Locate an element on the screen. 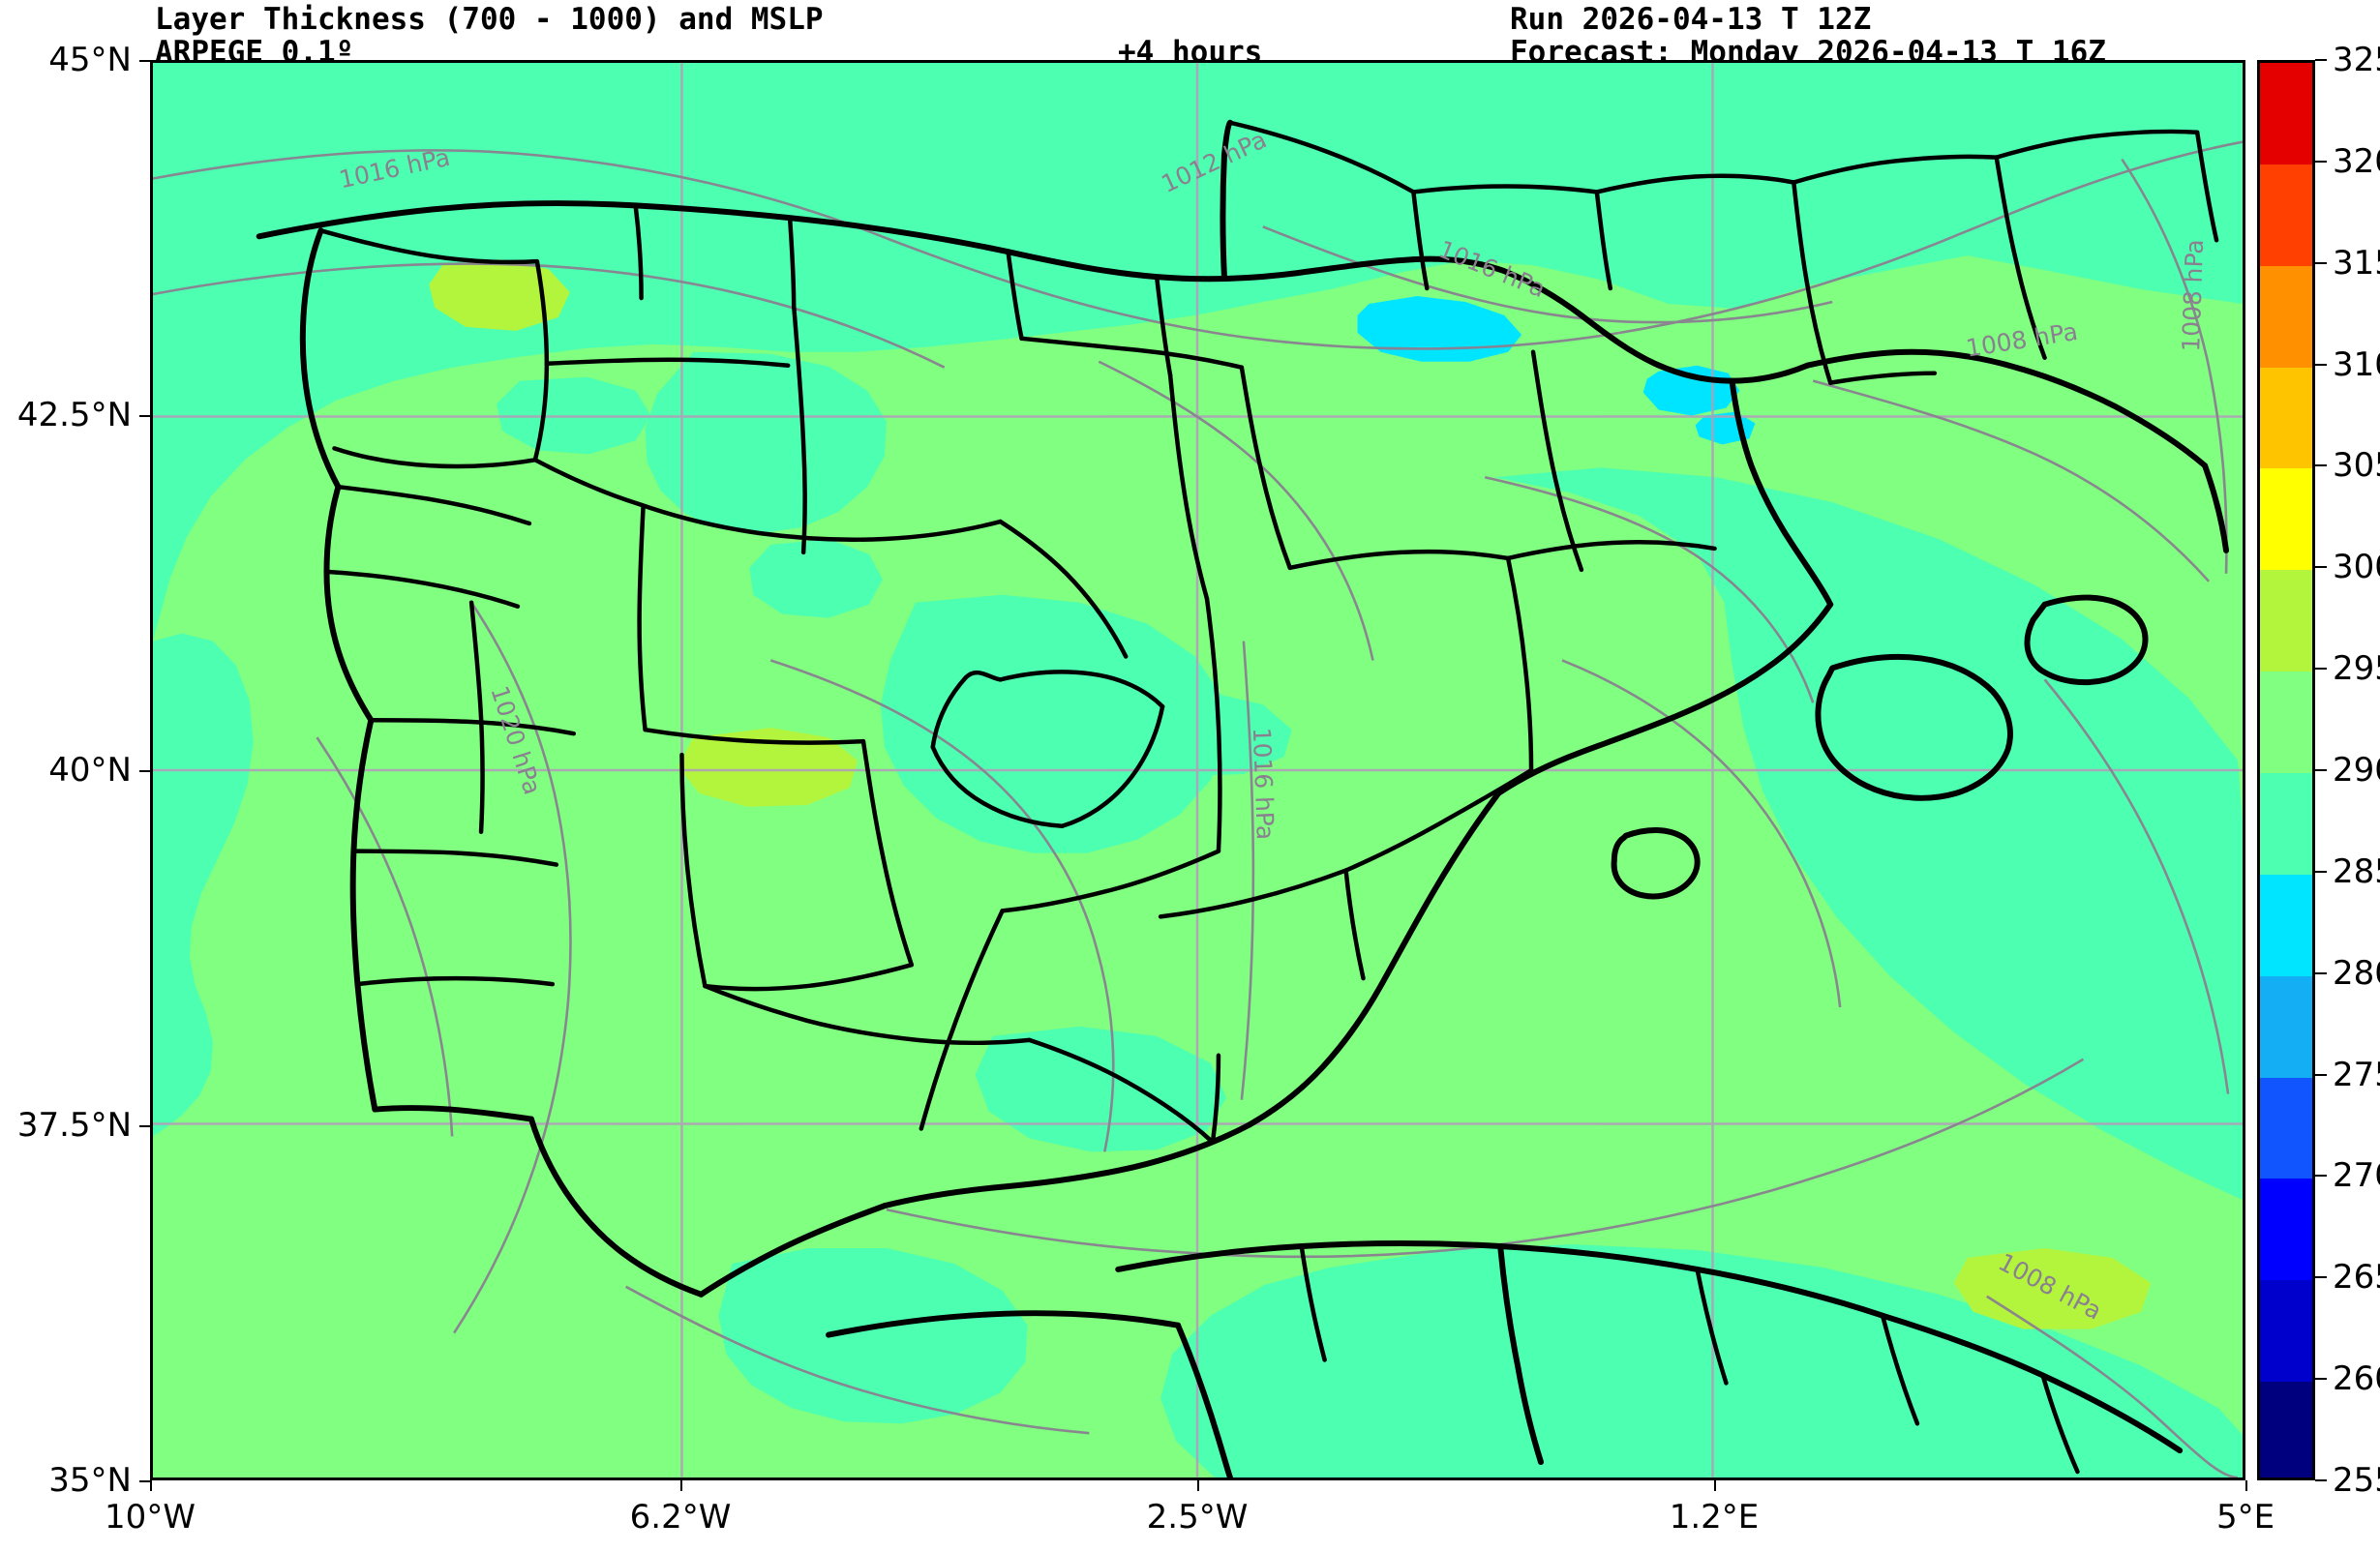 The height and width of the screenshot is (1552, 2380). xtick-label-6-2w: 6.2°W is located at coordinates (680, 1518).